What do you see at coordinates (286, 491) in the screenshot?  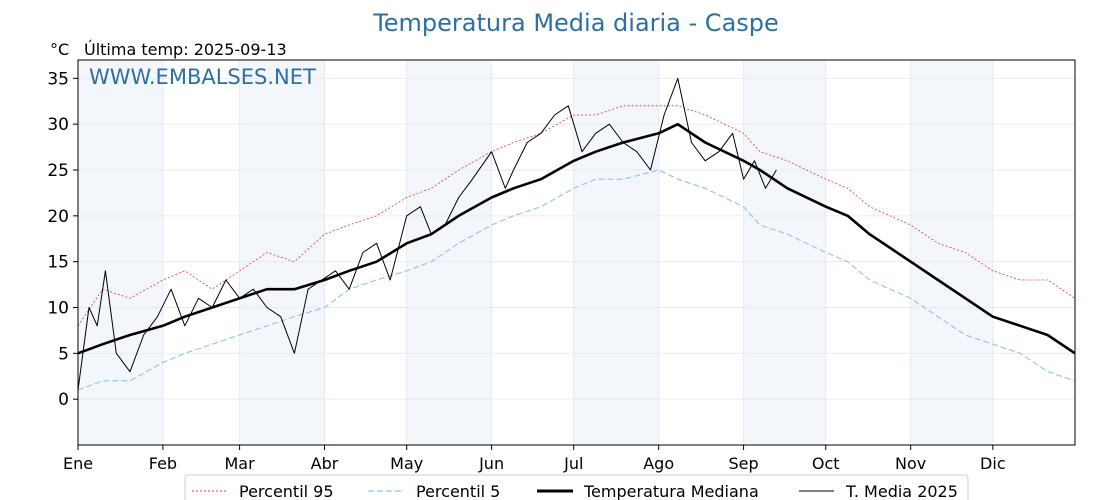 I see `legend-p95-label: Percentil 95` at bounding box center [286, 491].